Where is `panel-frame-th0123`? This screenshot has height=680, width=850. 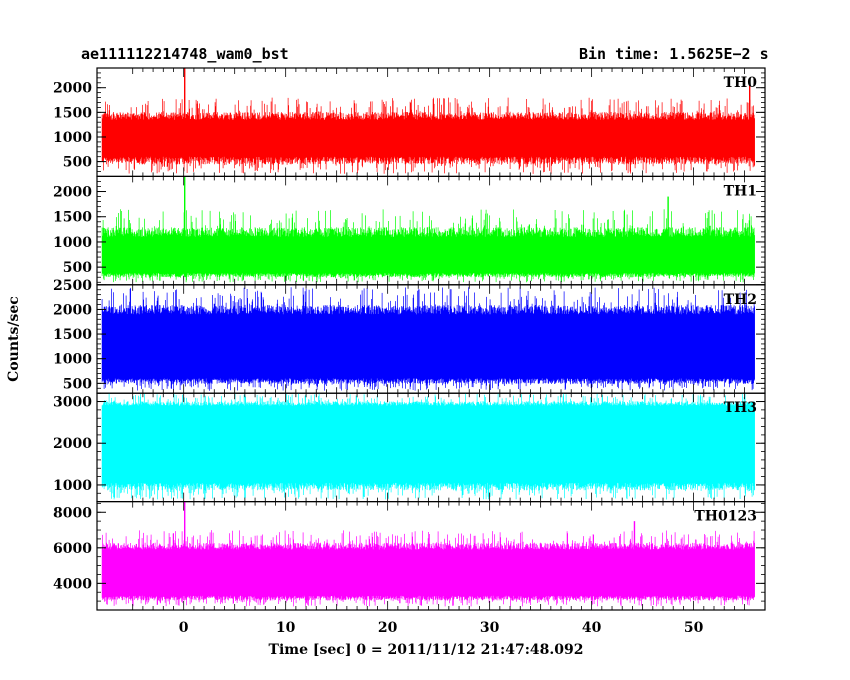
panel-frame-th0123 is located at coordinates (431, 556).